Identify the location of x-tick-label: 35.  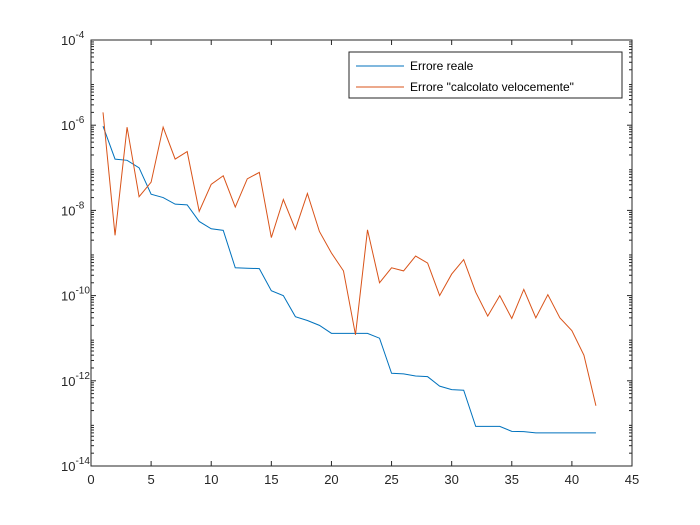
(512, 479).